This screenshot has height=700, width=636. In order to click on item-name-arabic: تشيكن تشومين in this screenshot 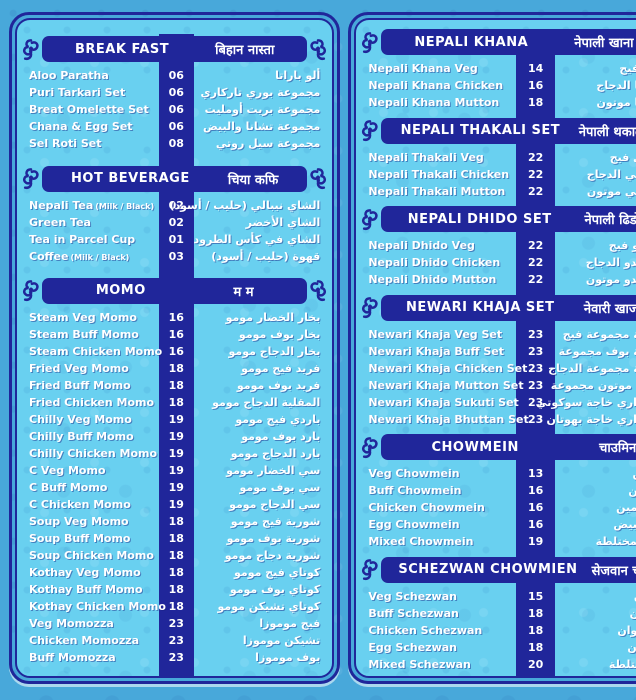, I will do `click(626, 508)`.